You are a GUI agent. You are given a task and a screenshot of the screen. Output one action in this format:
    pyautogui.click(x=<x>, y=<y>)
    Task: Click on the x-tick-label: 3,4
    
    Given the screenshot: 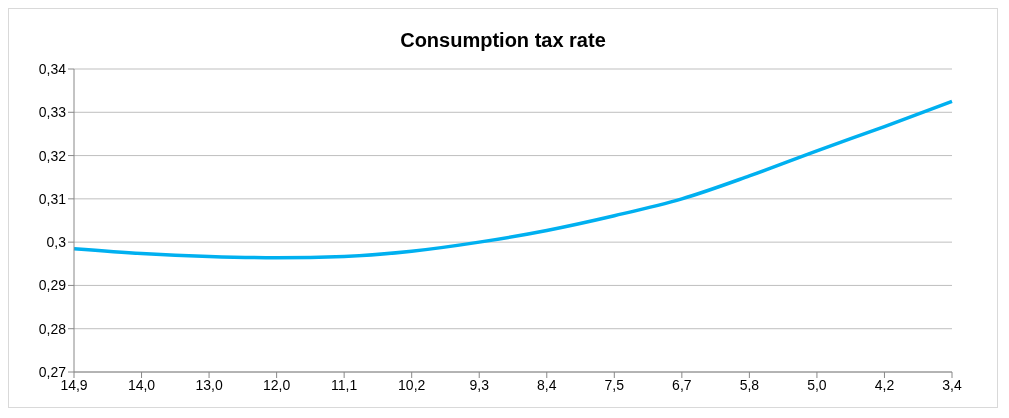 What is the action you would take?
    pyautogui.click(x=952, y=384)
    